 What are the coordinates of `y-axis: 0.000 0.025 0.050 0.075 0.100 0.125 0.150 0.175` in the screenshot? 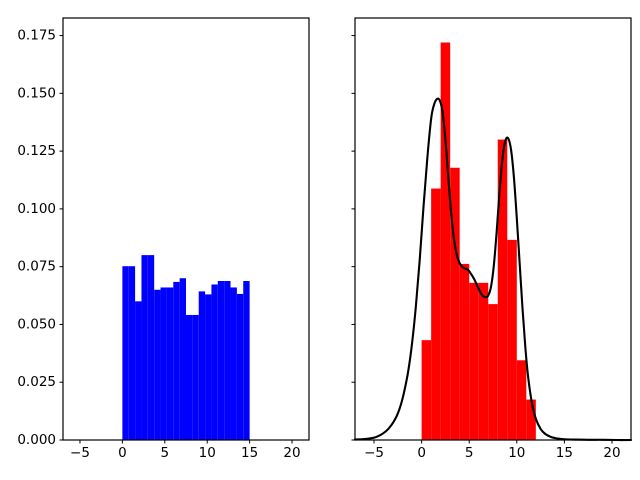 It's located at (40, 238).